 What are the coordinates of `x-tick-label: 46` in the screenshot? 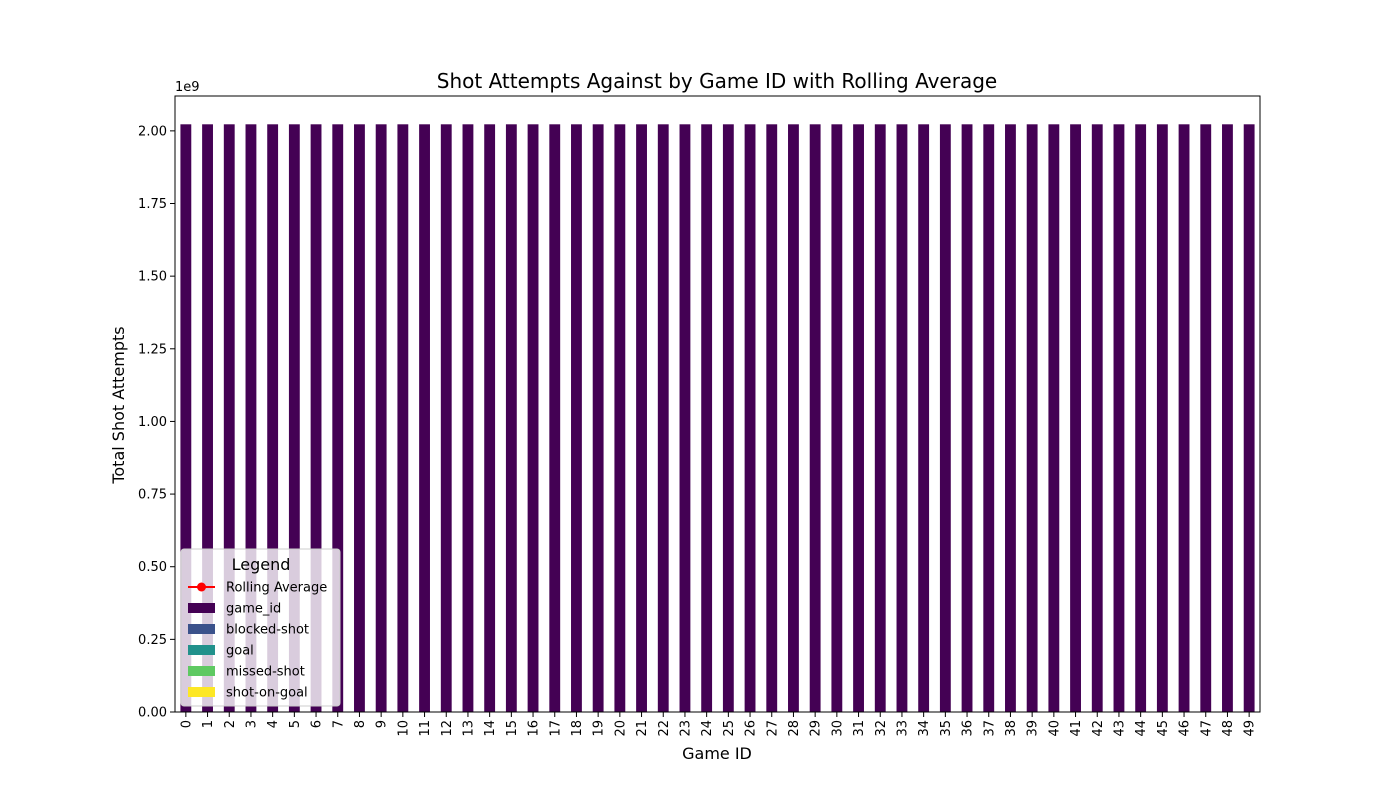 It's located at (1185, 728).